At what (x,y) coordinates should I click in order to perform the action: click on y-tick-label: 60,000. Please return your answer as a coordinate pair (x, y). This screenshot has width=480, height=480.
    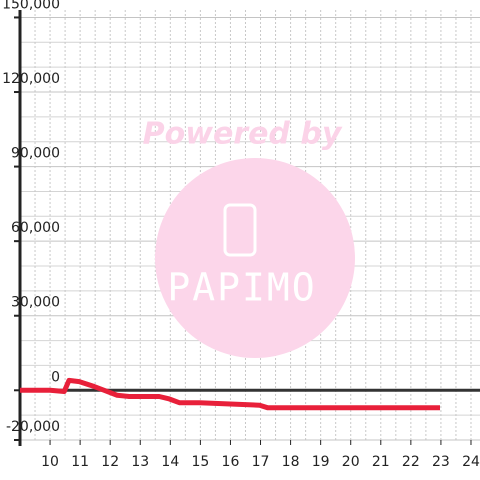
    Looking at the image, I should click on (35, 228).